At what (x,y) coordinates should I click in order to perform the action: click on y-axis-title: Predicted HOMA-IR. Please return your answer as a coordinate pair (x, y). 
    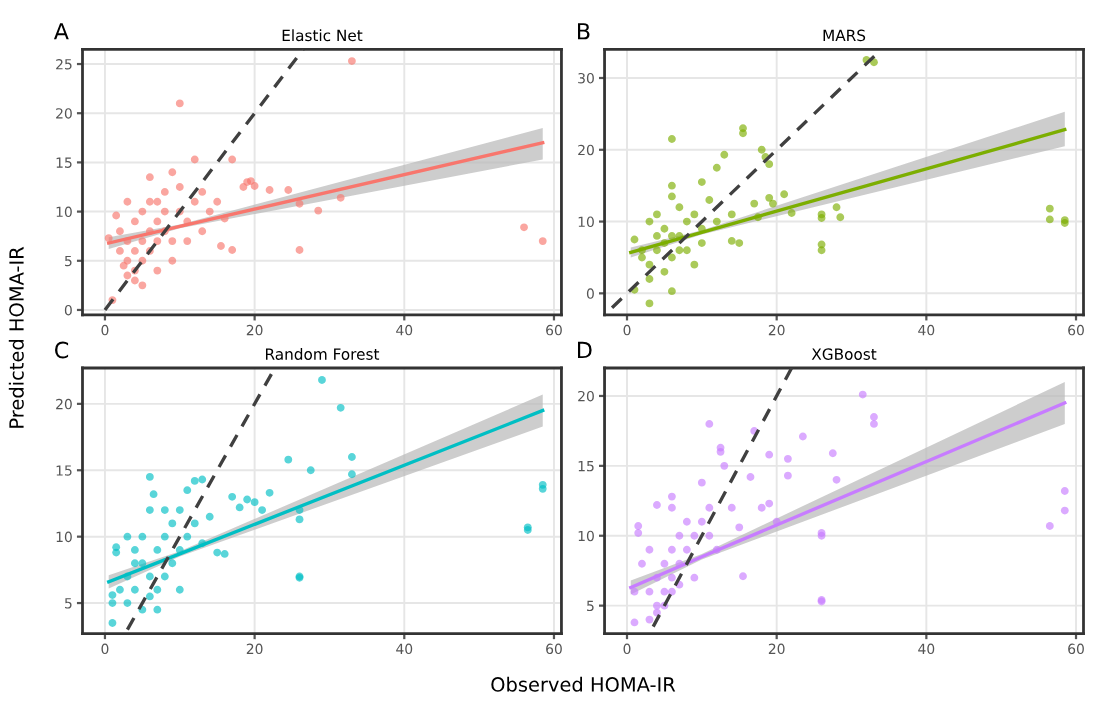
    Looking at the image, I should click on (16, 337).